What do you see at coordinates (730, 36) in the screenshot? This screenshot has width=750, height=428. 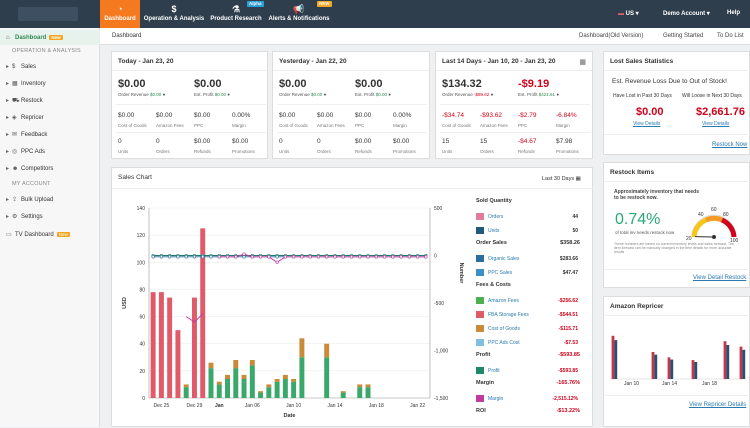 I see `todo-list-link: To Do List` at bounding box center [730, 36].